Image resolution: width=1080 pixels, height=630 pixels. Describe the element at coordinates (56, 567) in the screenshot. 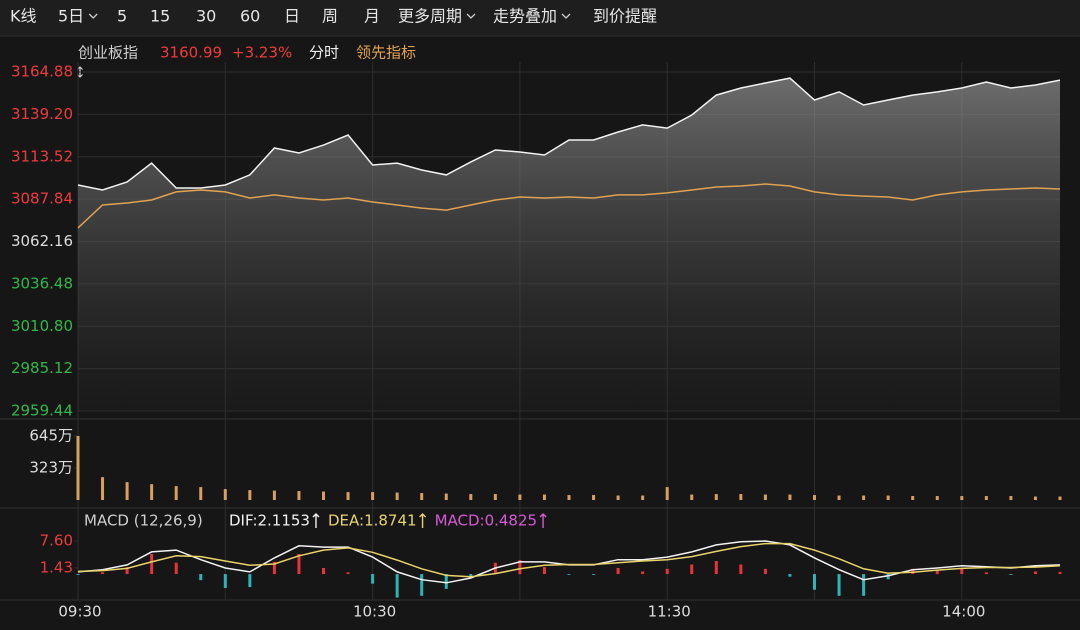

I see `y-tick-label: 1.43` at that location.